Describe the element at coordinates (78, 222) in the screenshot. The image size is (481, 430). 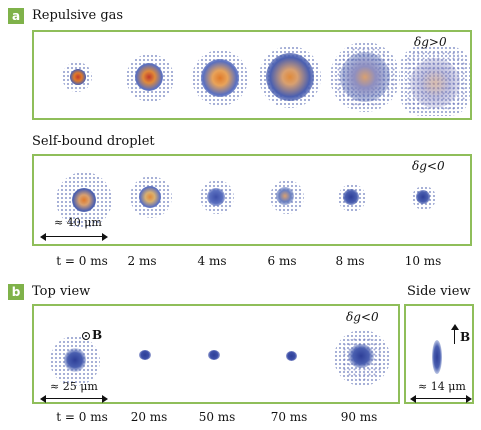
I see `droplet-scale-label: ≈ 40 μm` at that location.